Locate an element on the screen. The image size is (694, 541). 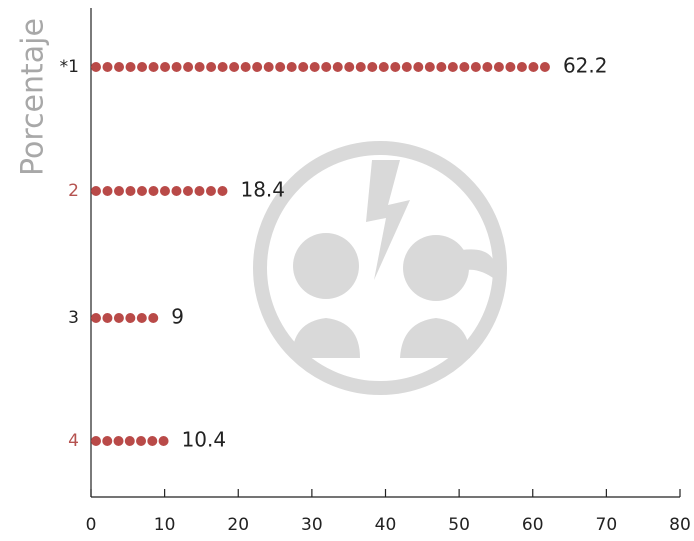
value-label: 10.4 is located at coordinates (204, 440).